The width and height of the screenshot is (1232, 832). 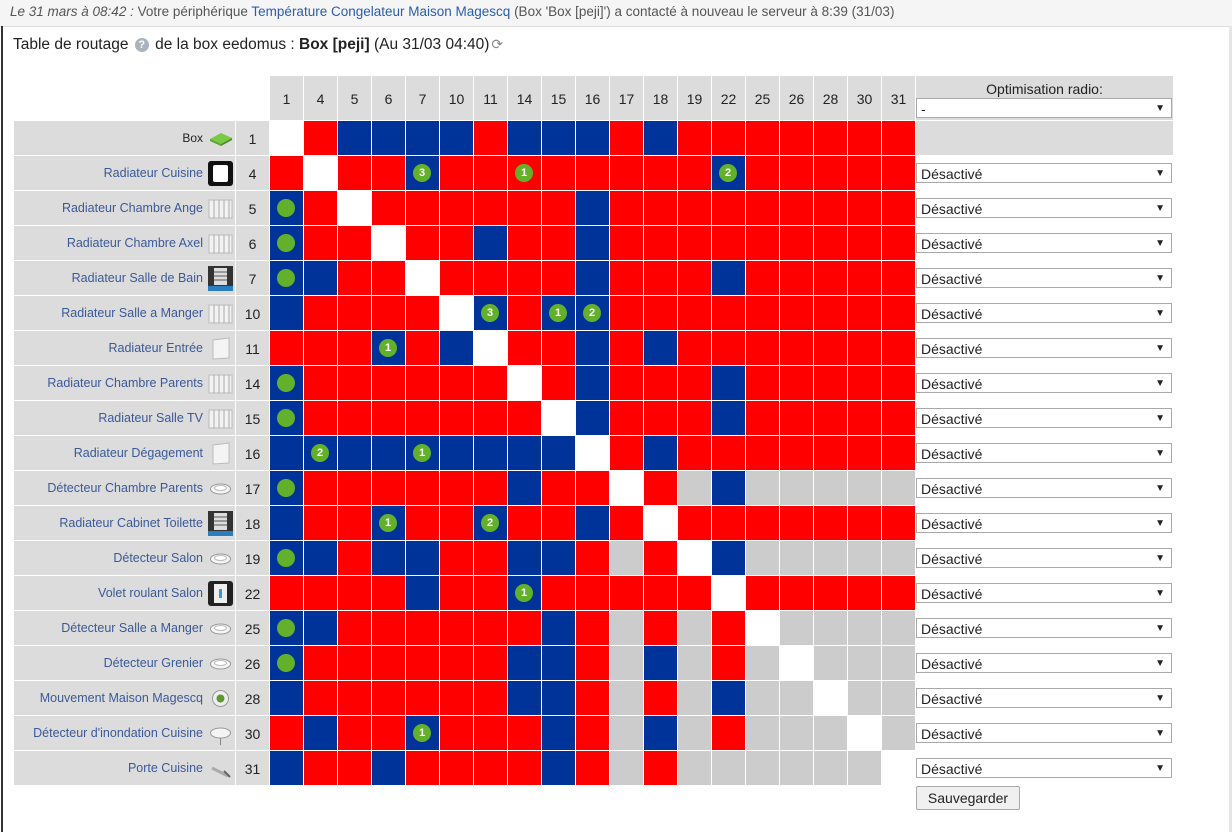 What do you see at coordinates (381, 11) in the screenshot?
I see `notification-device-link: Température Congelateur Maison Magescq` at bounding box center [381, 11].